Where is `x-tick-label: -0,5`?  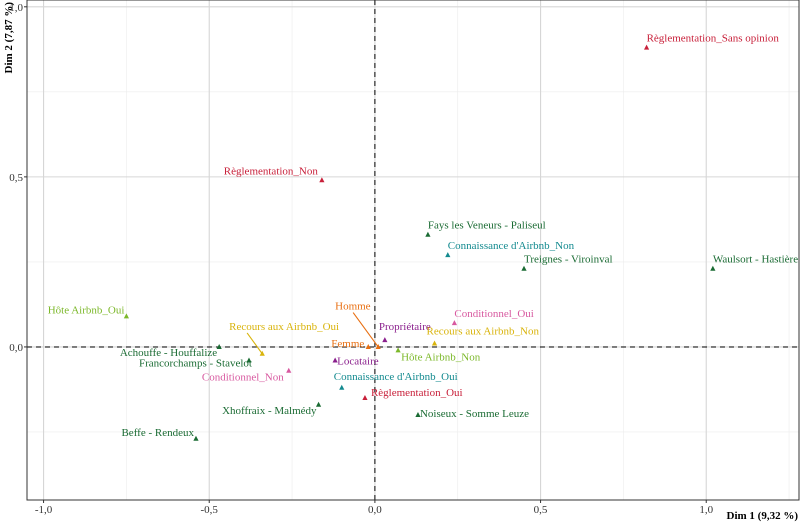 x-tick-label: -0,5 is located at coordinates (210, 510).